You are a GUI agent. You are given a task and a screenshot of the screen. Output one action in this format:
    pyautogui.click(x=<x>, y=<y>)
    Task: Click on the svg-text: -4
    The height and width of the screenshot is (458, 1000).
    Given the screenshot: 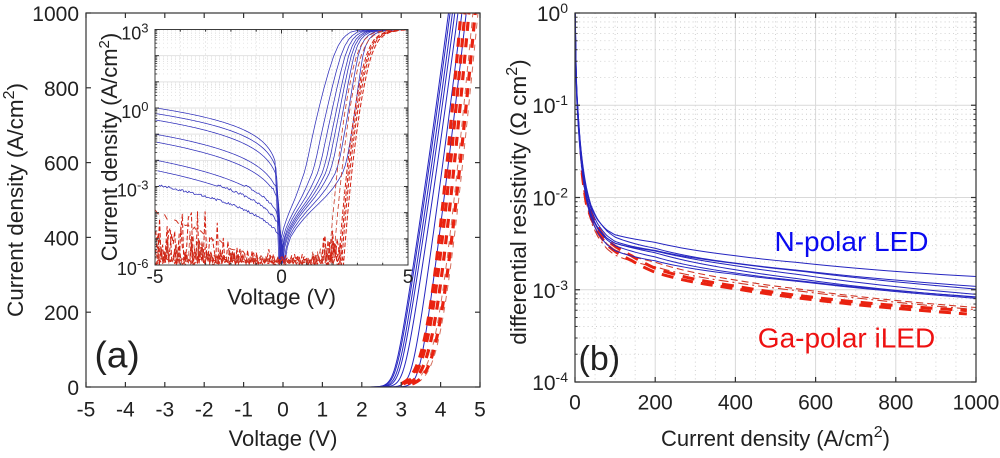 What is the action you would take?
    pyautogui.click(x=125, y=410)
    